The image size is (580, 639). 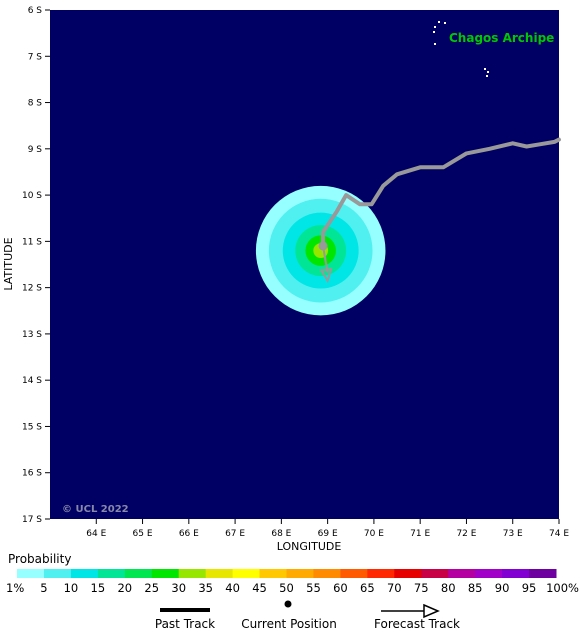 What do you see at coordinates (32, 196) in the screenshot?
I see `lat-tick-label: 10 S` at bounding box center [32, 196].